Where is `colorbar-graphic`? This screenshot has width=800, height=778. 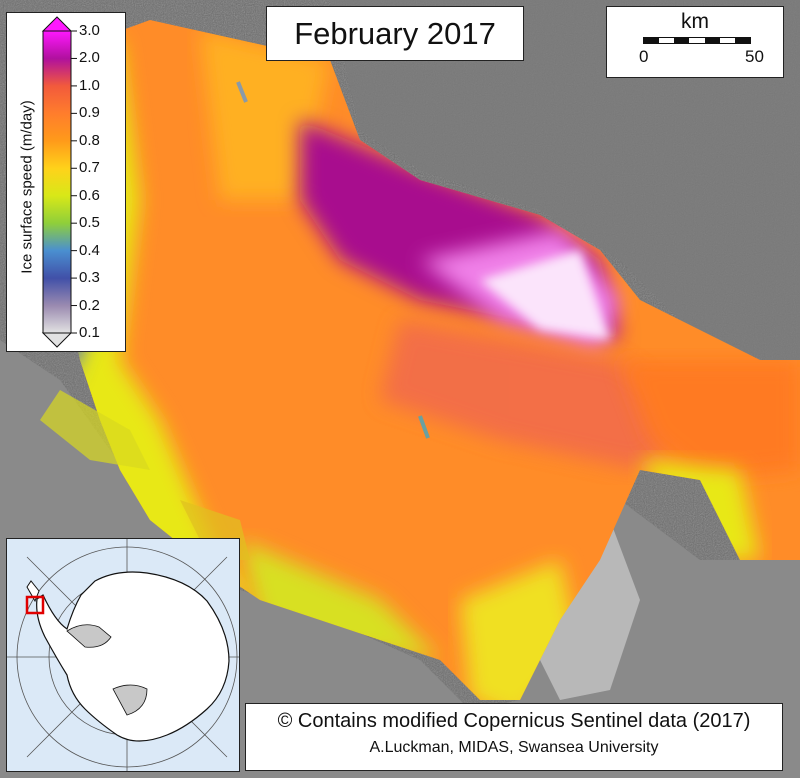 colorbar-graphic is located at coordinates (59, 182).